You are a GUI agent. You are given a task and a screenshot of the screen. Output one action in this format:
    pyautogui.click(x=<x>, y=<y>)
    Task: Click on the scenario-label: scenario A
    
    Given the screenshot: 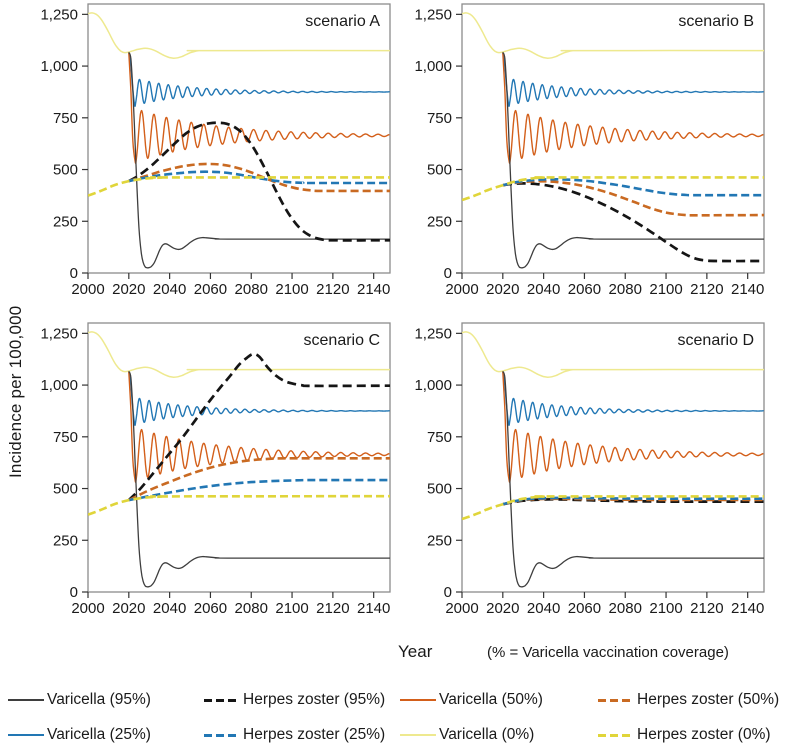 What is the action you would take?
    pyautogui.click(x=342, y=21)
    